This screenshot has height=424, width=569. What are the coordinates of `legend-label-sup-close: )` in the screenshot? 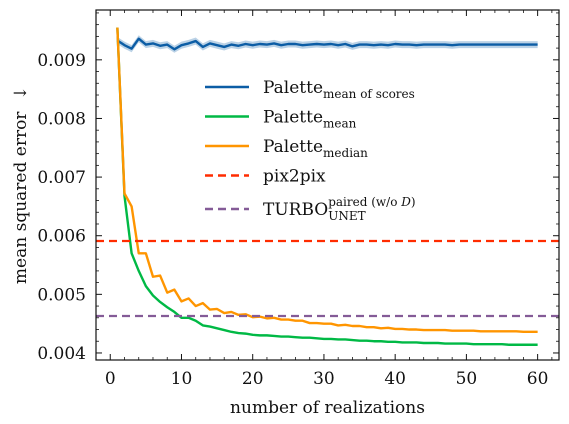 It's located at (413, 202).